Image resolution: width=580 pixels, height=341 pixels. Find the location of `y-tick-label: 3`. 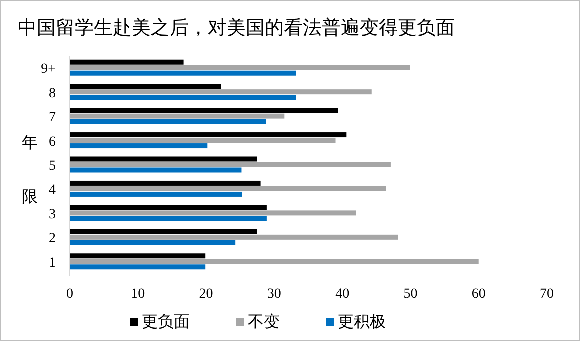

y-tick-label: 3 is located at coordinates (52, 214).